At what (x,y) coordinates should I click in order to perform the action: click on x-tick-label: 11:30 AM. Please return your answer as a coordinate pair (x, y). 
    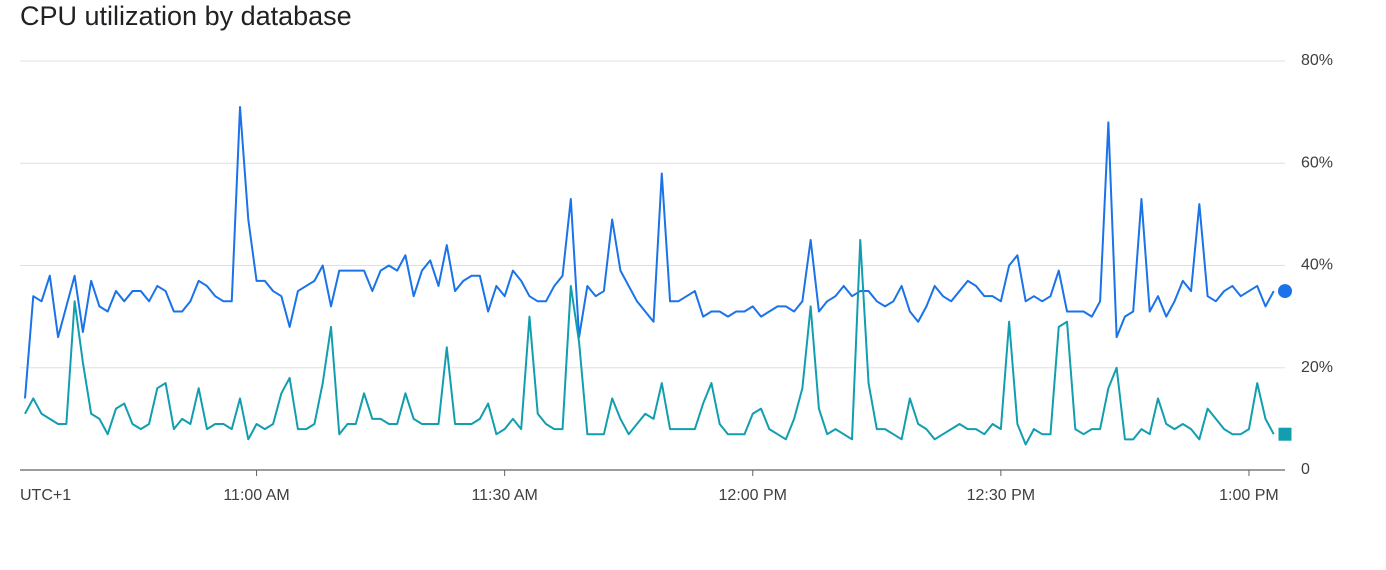
    Looking at the image, I should click on (504, 495).